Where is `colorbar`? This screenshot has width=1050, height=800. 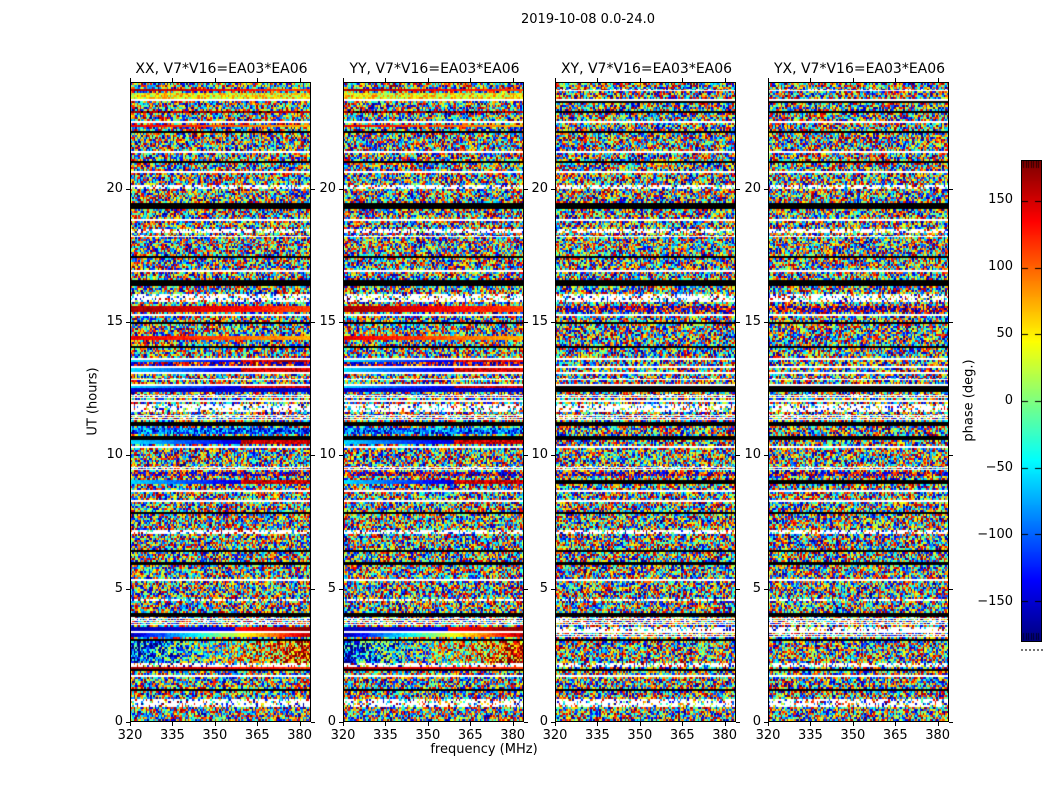 colorbar is located at coordinates (1031, 401).